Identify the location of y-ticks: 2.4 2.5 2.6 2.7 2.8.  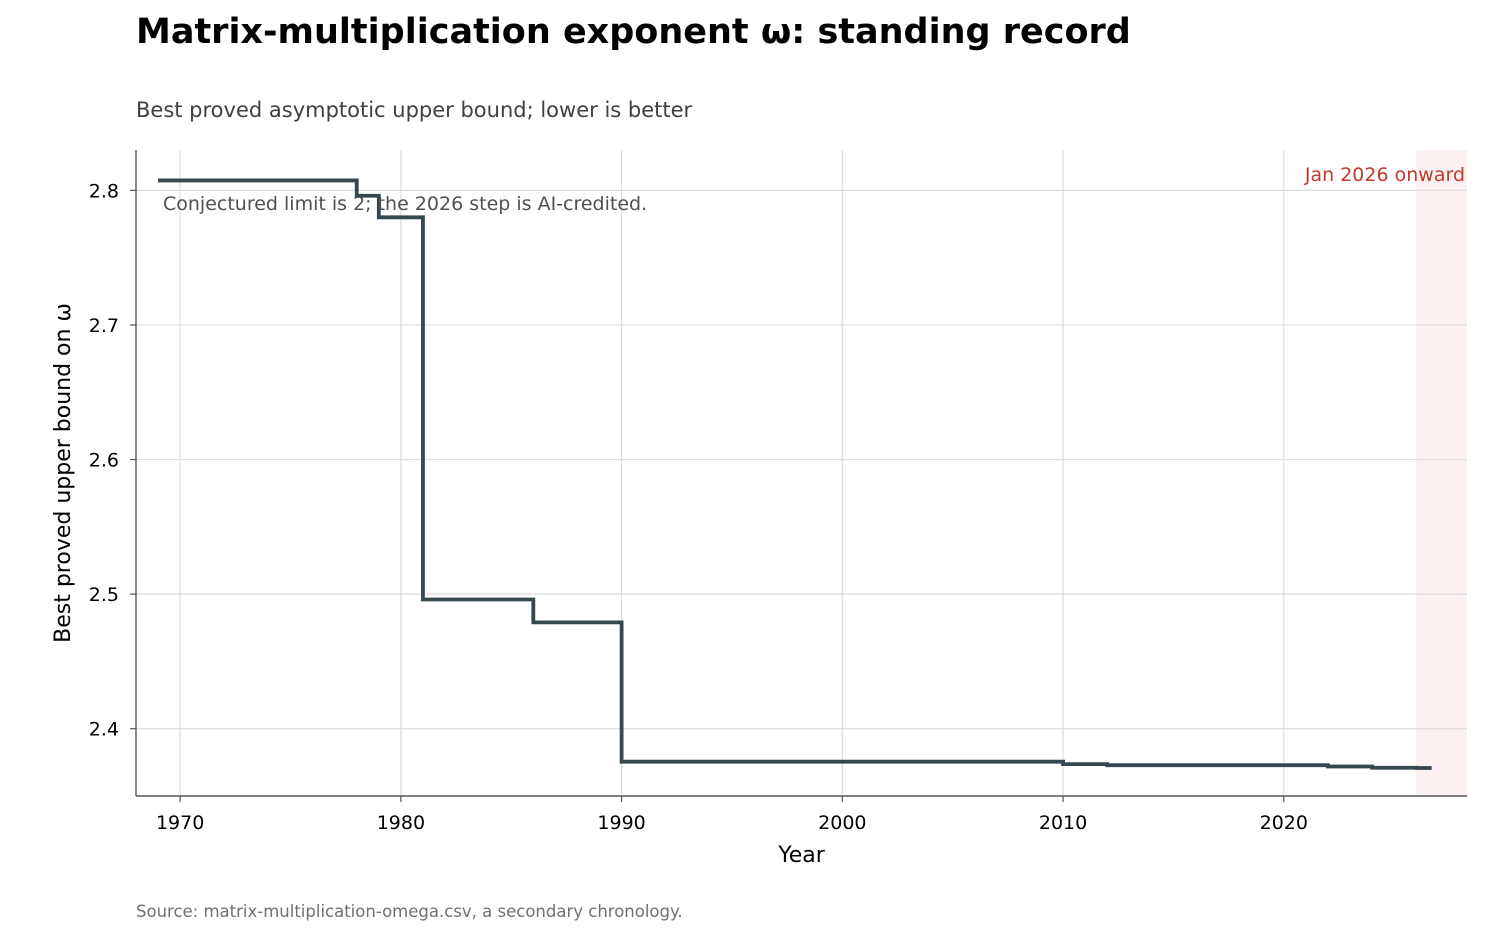
(112, 460).